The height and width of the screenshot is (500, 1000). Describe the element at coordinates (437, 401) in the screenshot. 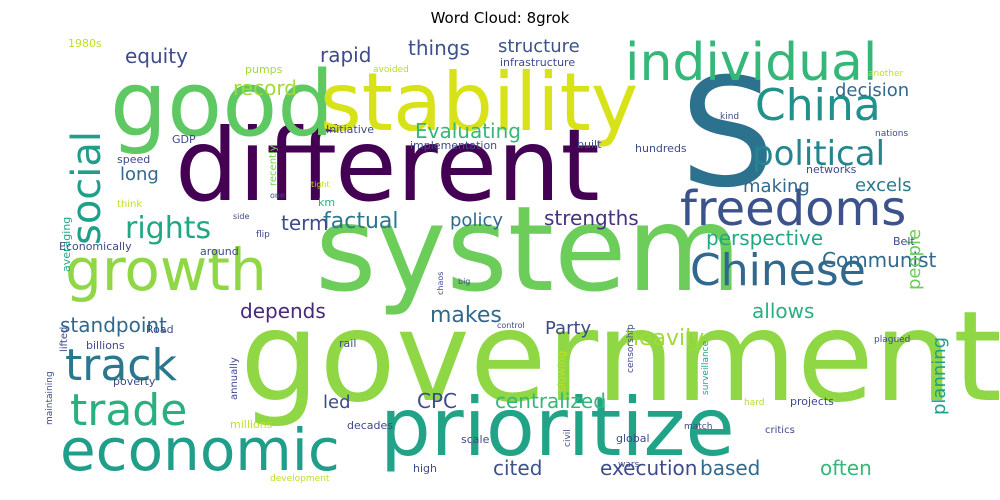

I see `word-cpc: CPC` at that location.